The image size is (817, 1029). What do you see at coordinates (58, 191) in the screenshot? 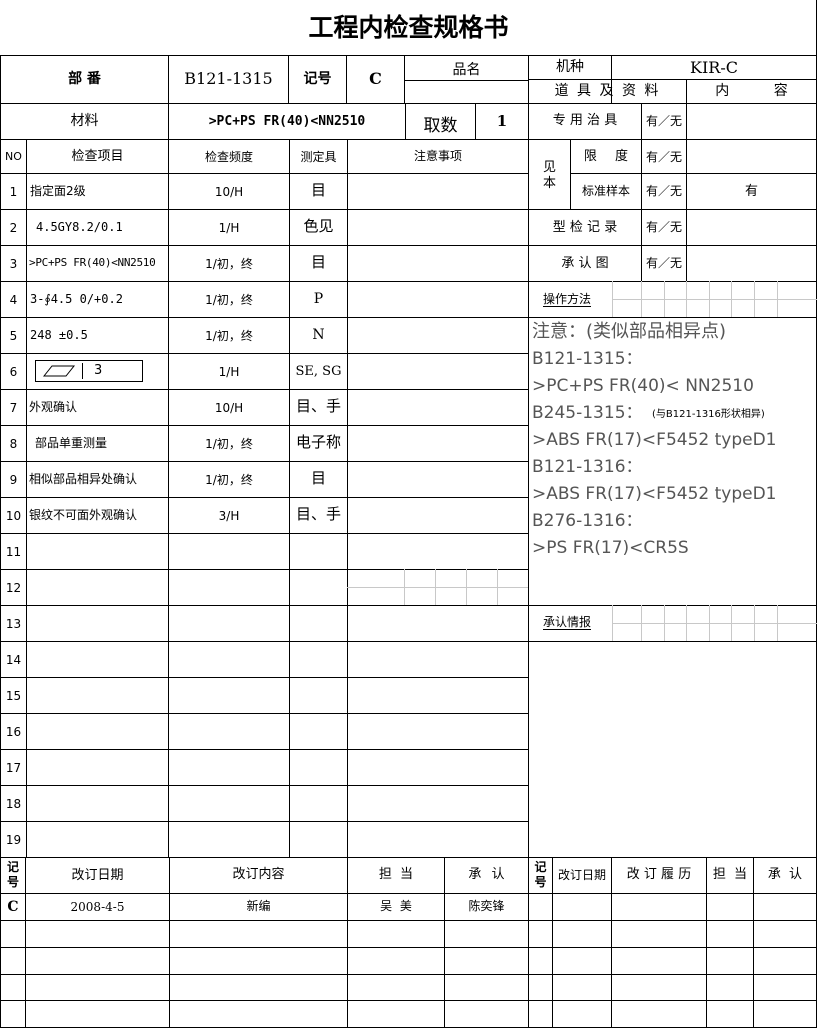
I see `row-item: 指定面2级` at bounding box center [58, 191].